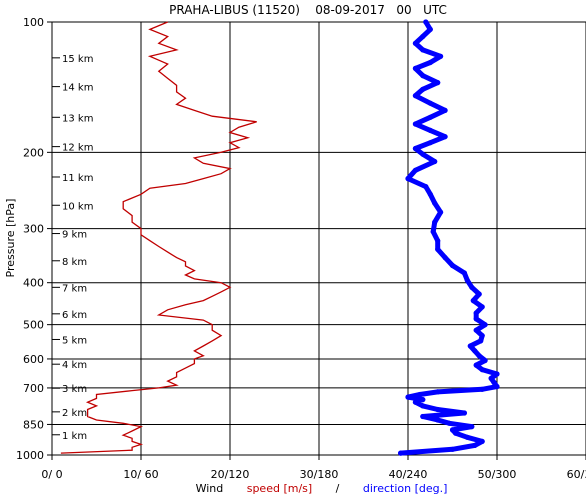 The image size is (586, 501). What do you see at coordinates (51, 474) in the screenshot?
I see `x-tick-label: 0/ 0` at bounding box center [51, 474].